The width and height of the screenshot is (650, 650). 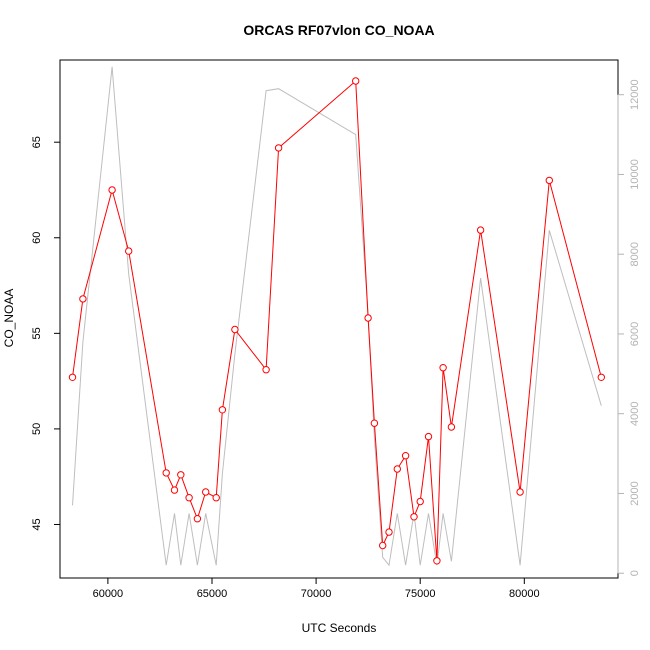 I want to click on x-axis: 60000 65000 70000 75000 80000, so click(x=316, y=588).